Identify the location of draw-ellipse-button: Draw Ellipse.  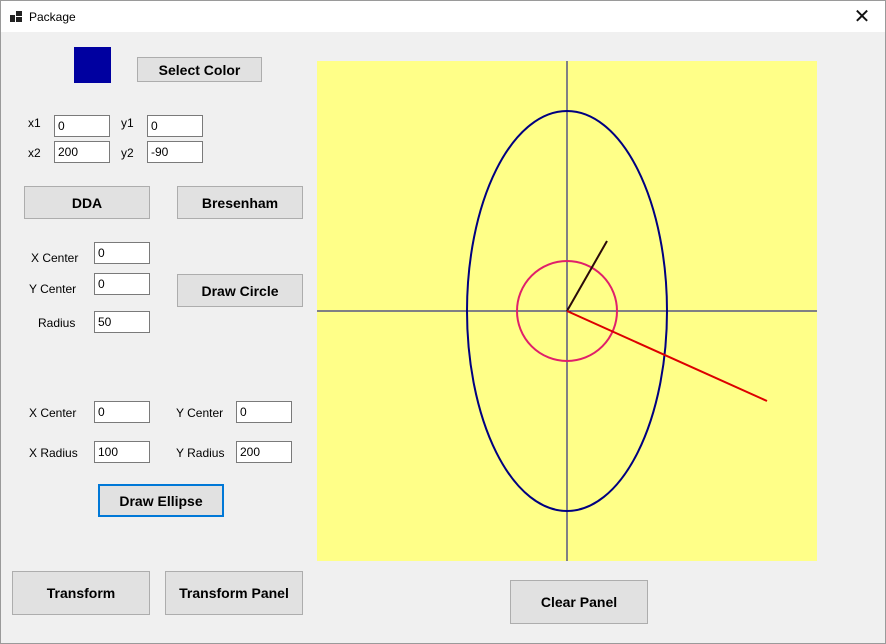
(161, 500).